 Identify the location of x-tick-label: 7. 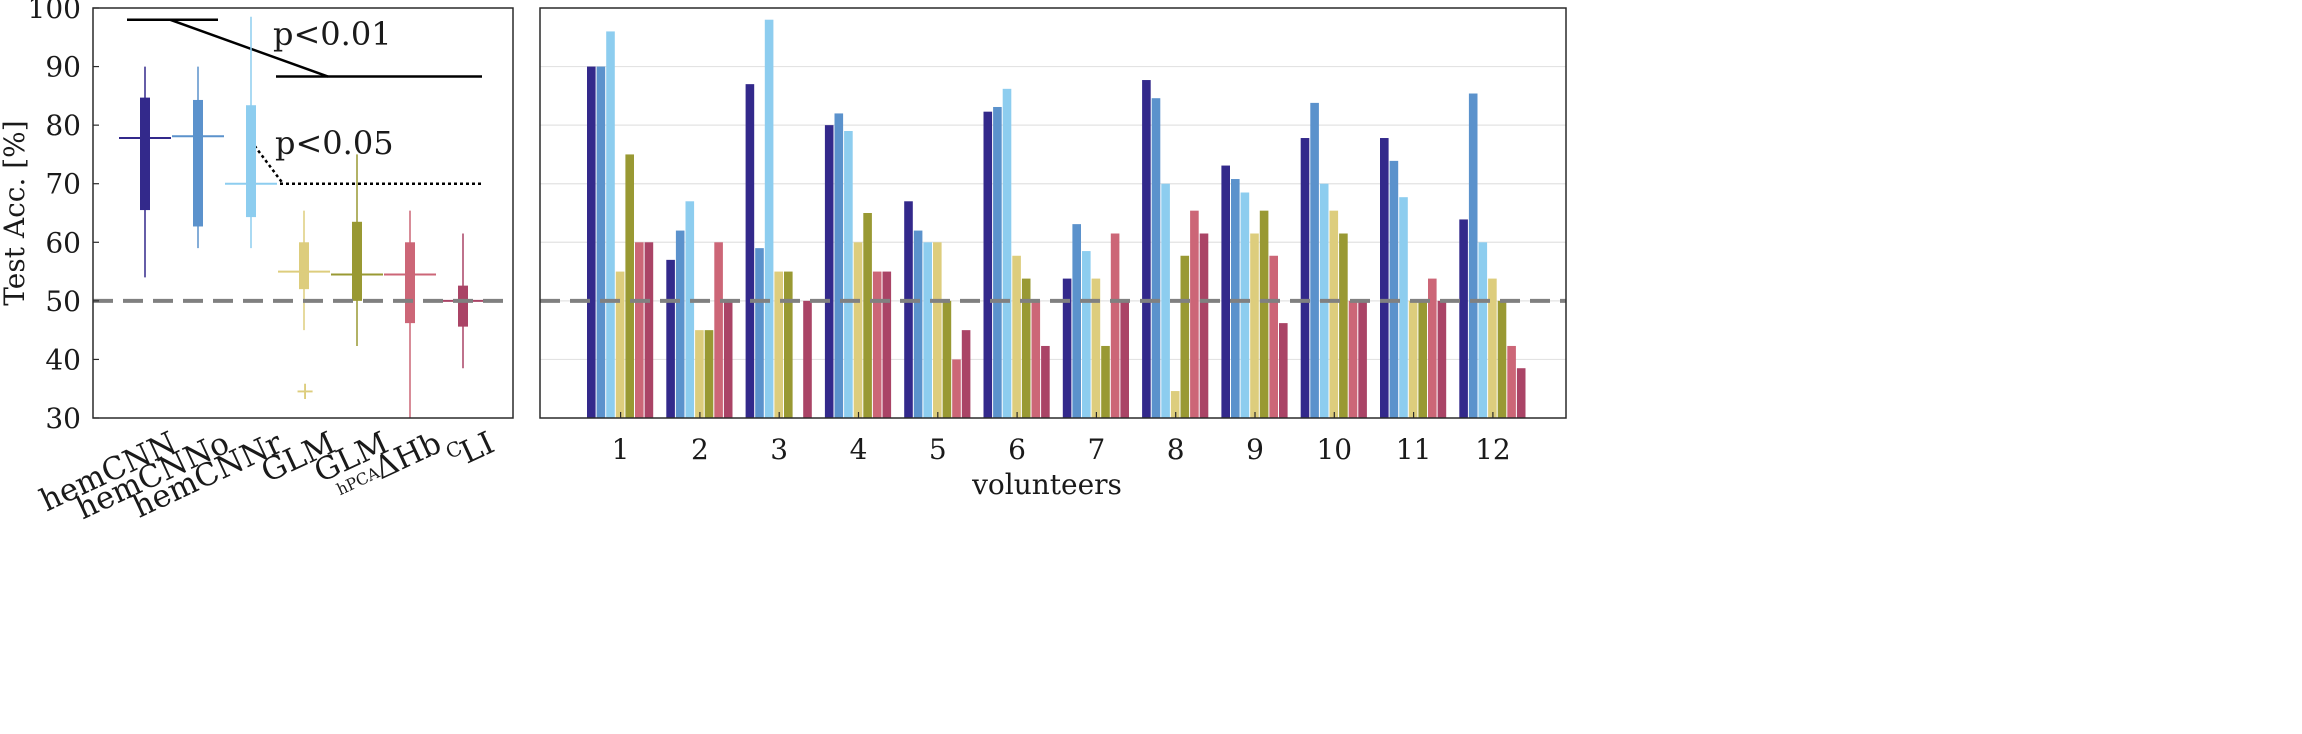
(1096, 449).